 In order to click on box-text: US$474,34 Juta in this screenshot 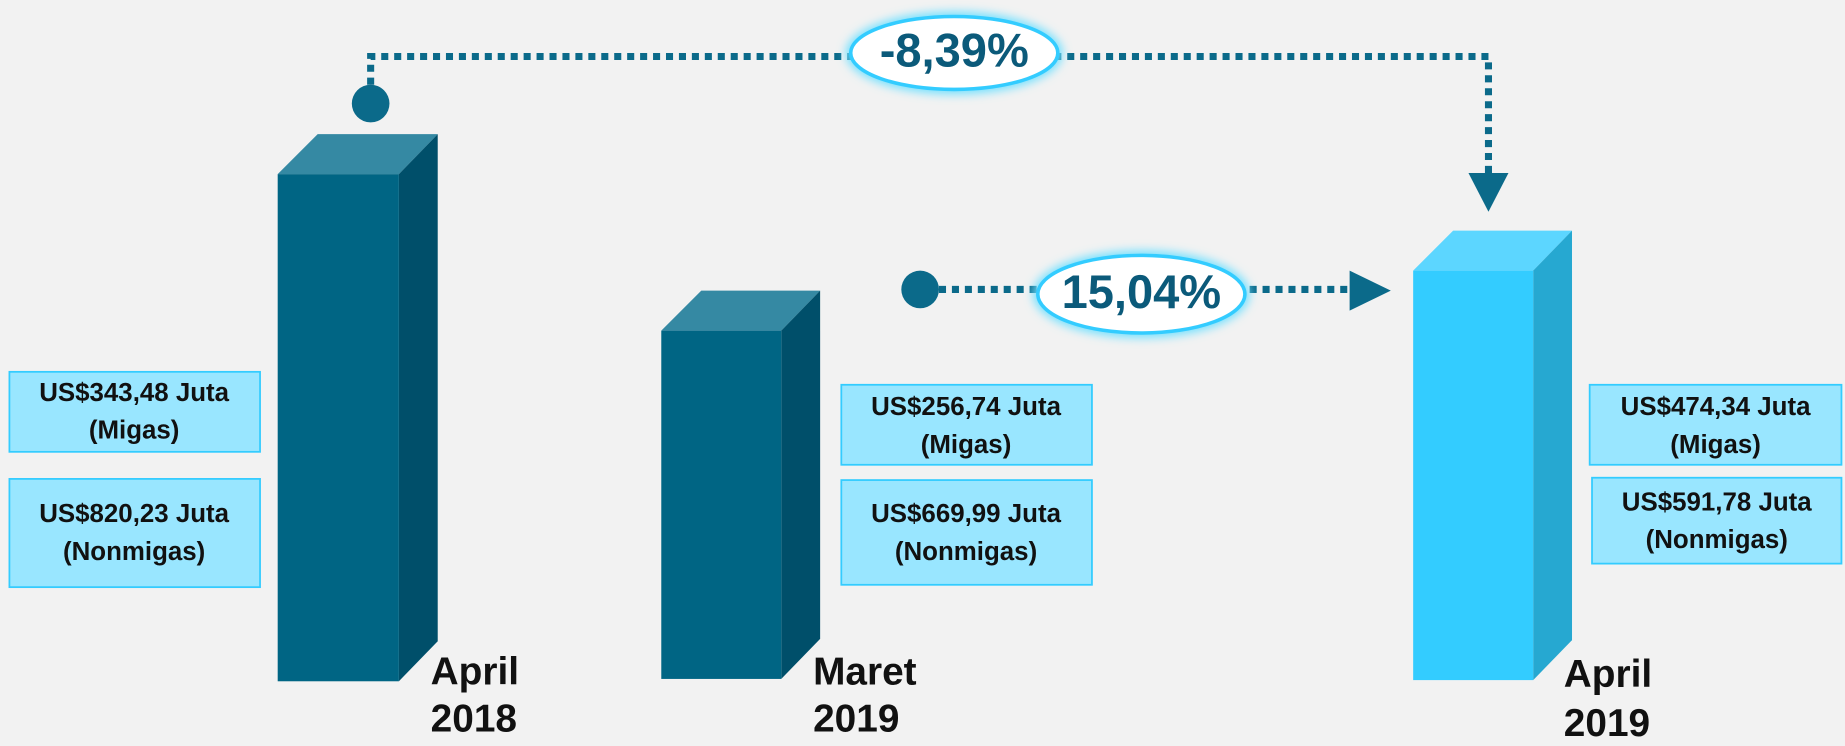, I will do `click(1716, 407)`.